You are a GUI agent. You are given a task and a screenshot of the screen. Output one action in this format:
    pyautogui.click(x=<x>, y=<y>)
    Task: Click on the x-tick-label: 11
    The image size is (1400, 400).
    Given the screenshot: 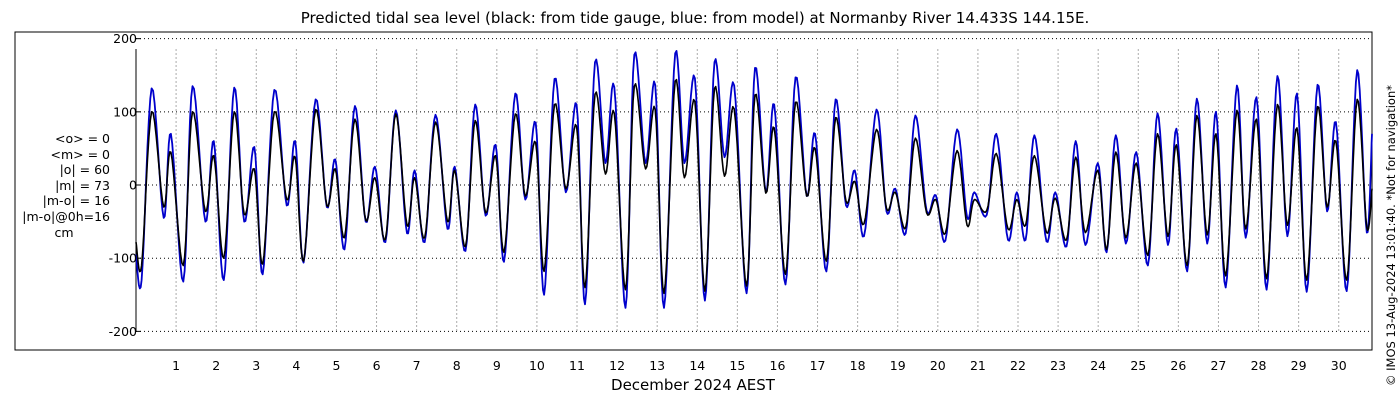 What is the action you would take?
    pyautogui.click(x=577, y=365)
    